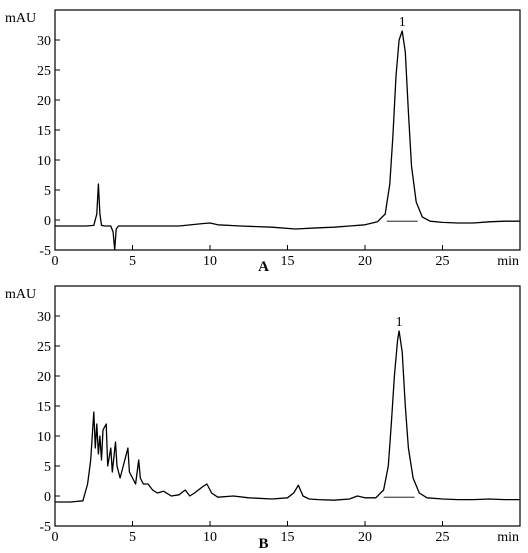 The height and width of the screenshot is (553, 528). What do you see at coordinates (263, 544) in the screenshot?
I see `panel-label: B` at bounding box center [263, 544].